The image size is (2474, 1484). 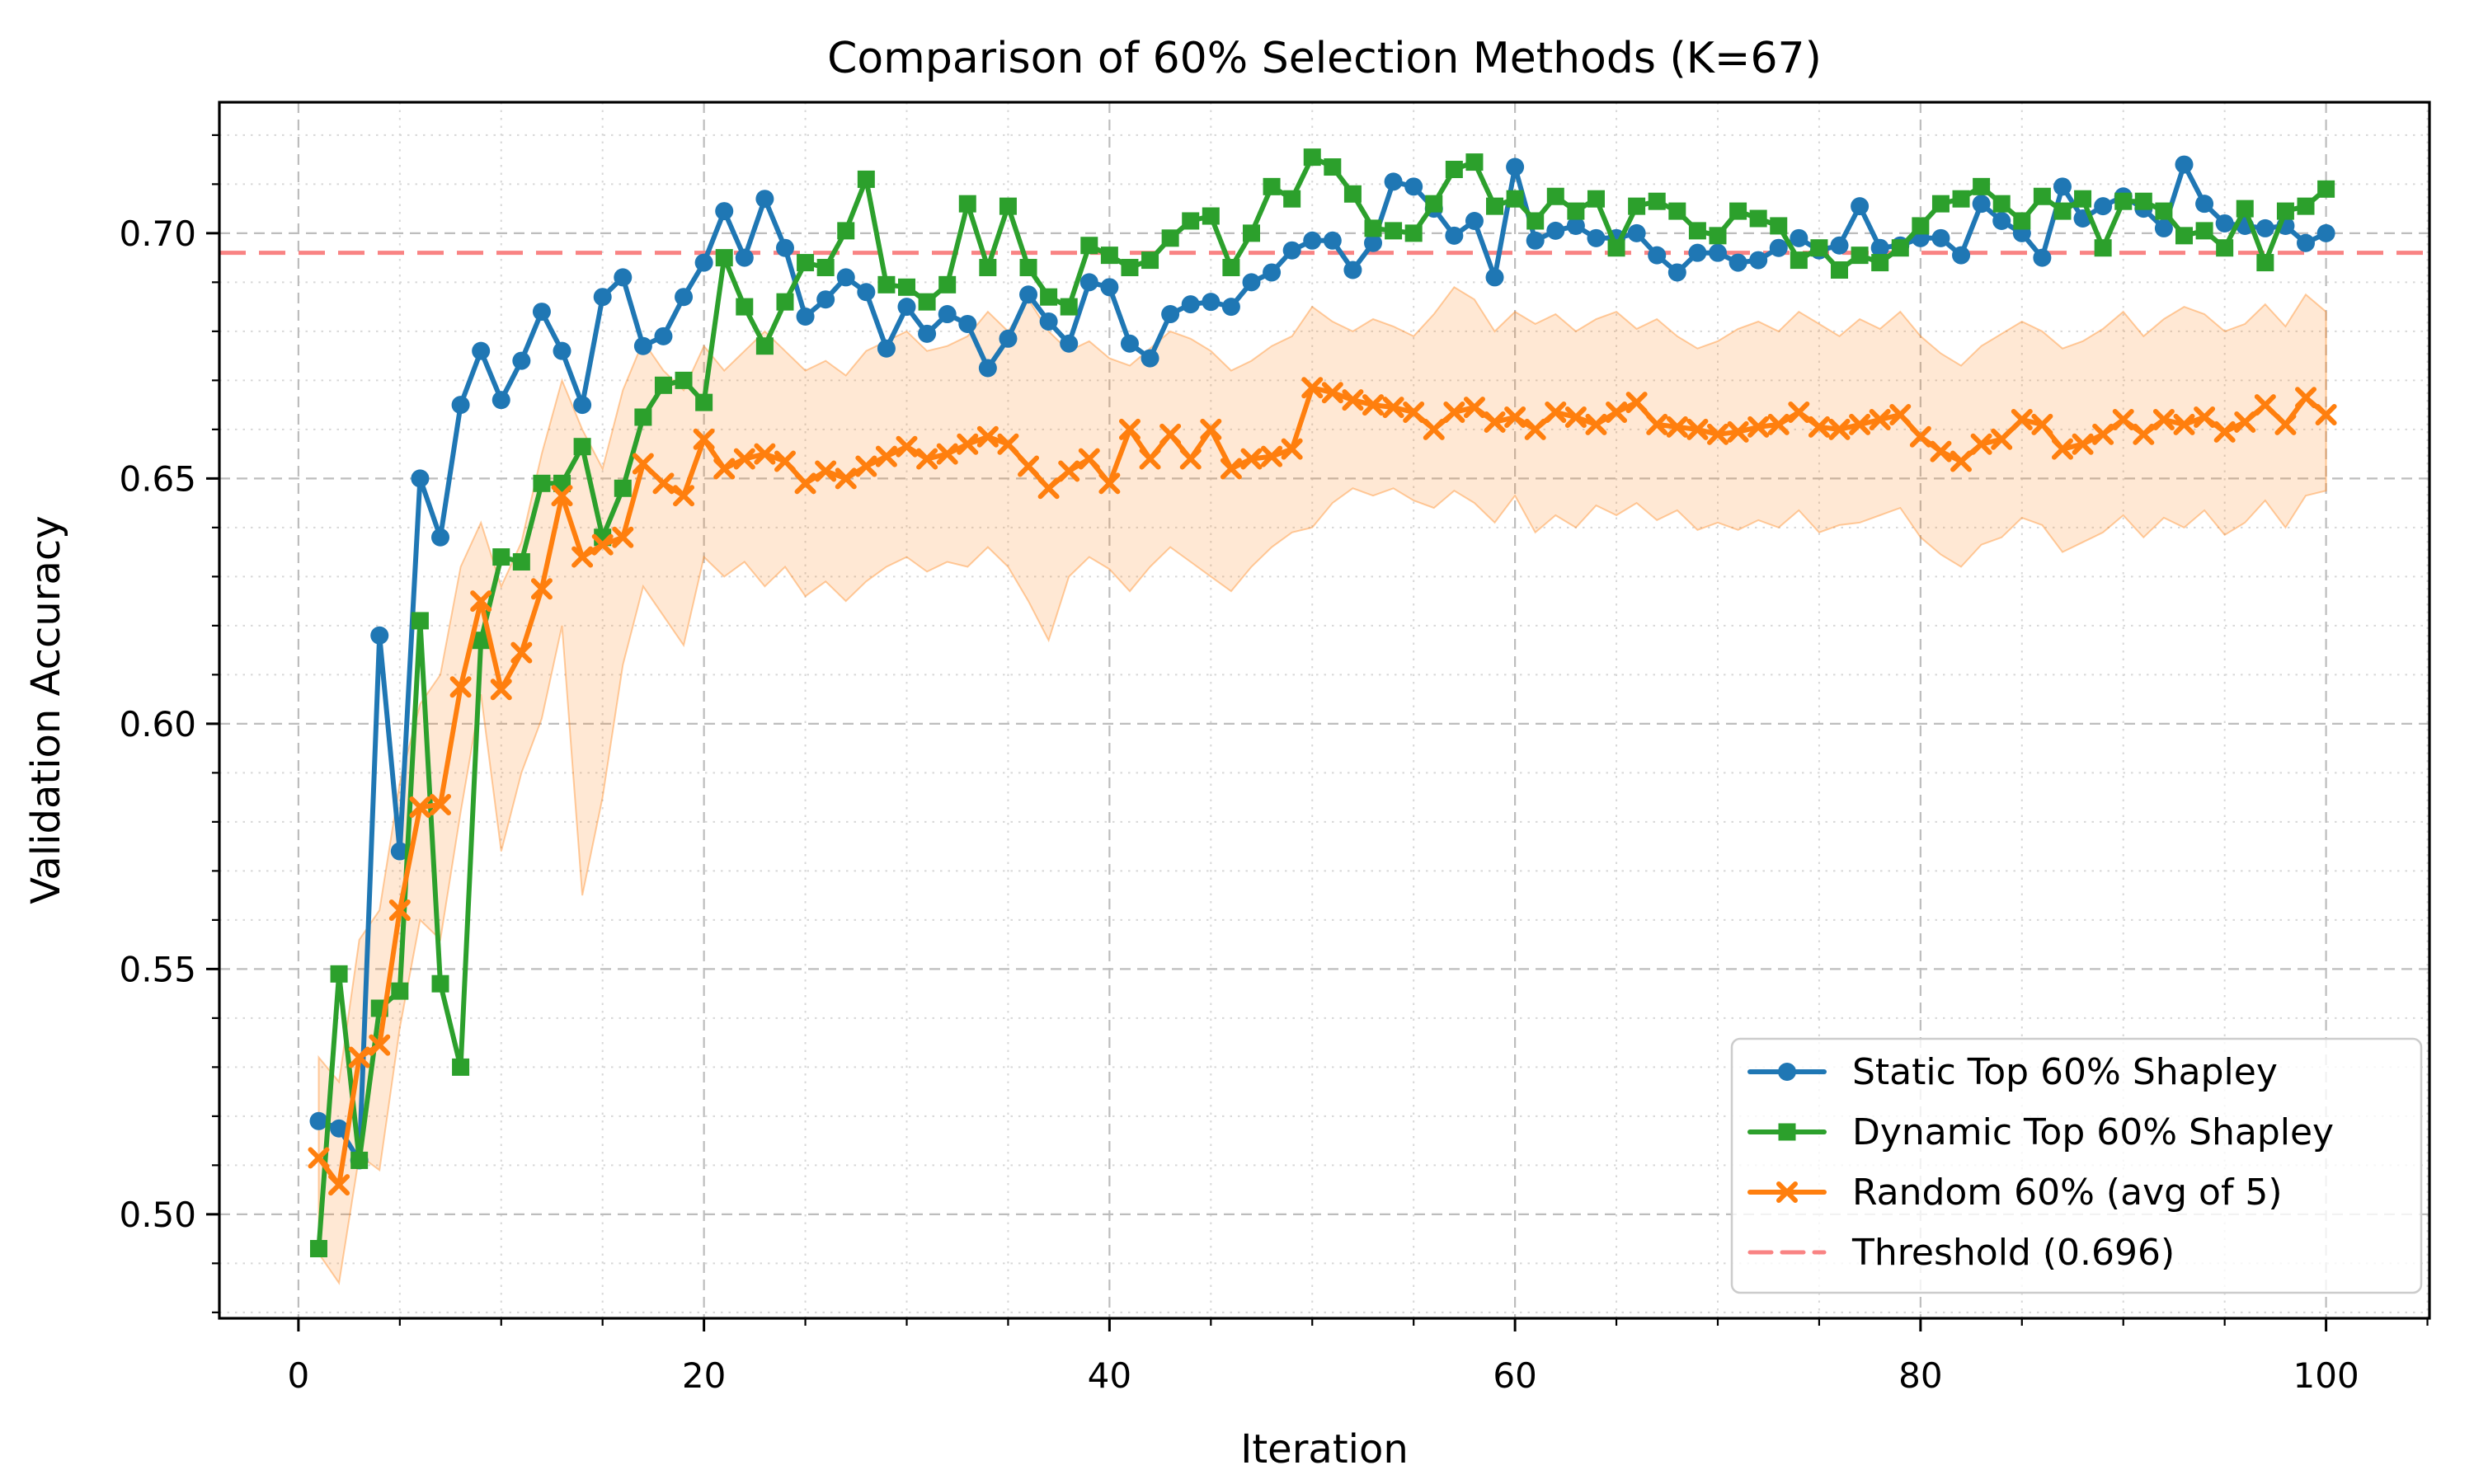 What do you see at coordinates (2067, 1193) in the screenshot?
I see `legend-label: Random 60% (avg of 5)` at bounding box center [2067, 1193].